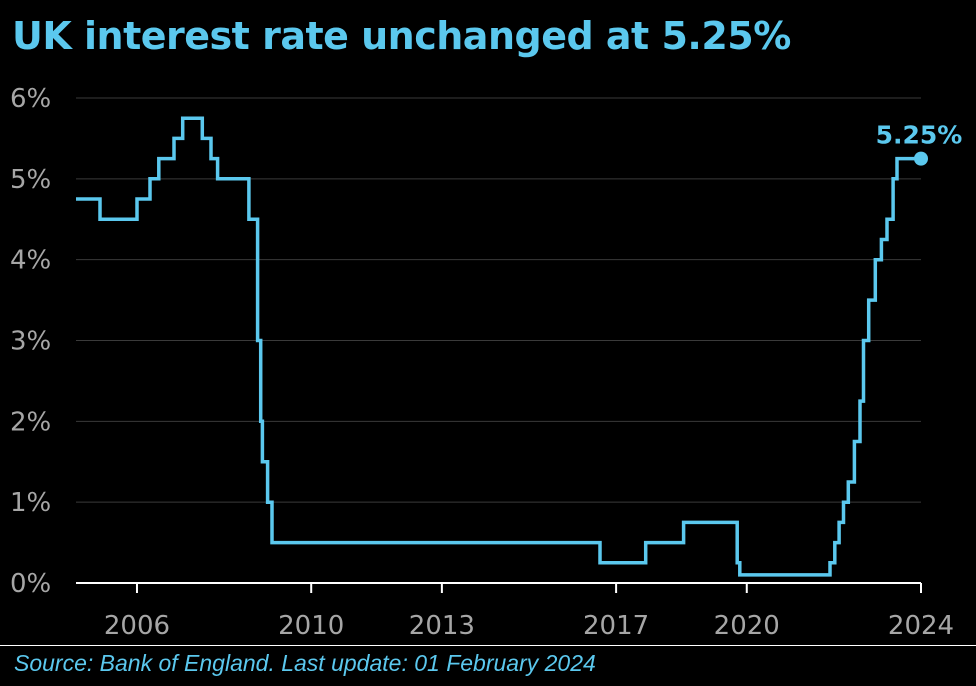  I want to click on x-tick-label: 2010, so click(311, 625).